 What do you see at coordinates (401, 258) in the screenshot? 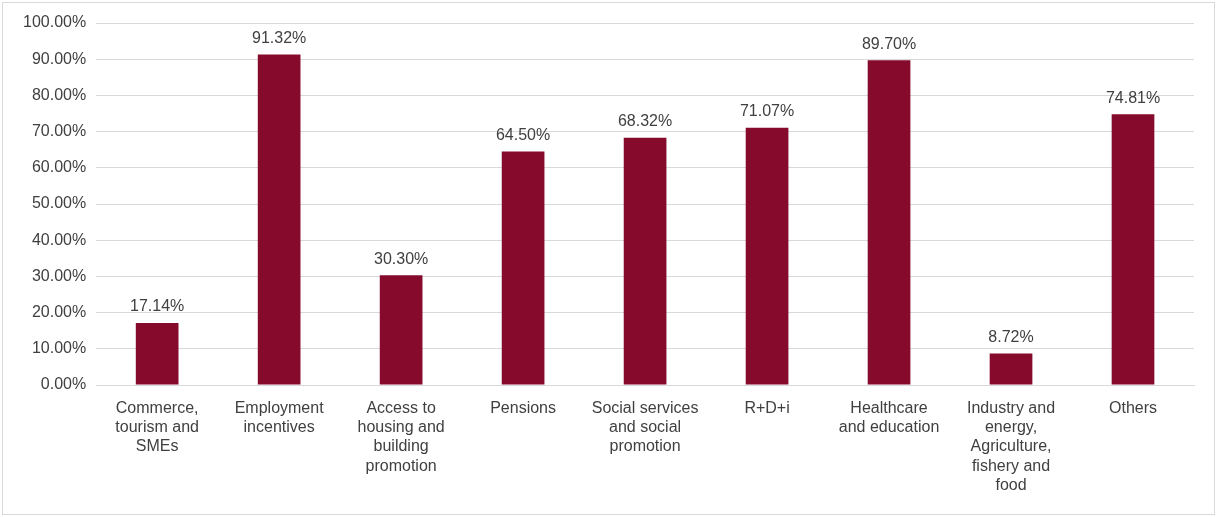
I see `data-label: 30.30%` at bounding box center [401, 258].